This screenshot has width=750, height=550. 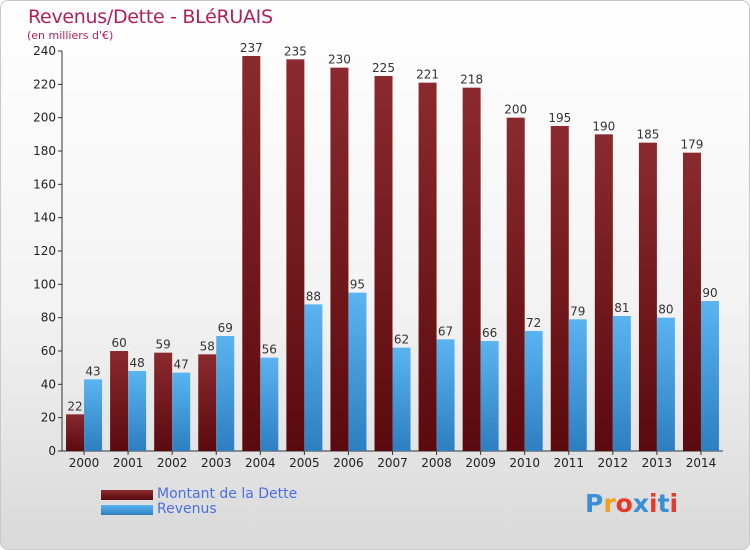 What do you see at coordinates (74, 406) in the screenshot?
I see `data-label: 22` at bounding box center [74, 406].